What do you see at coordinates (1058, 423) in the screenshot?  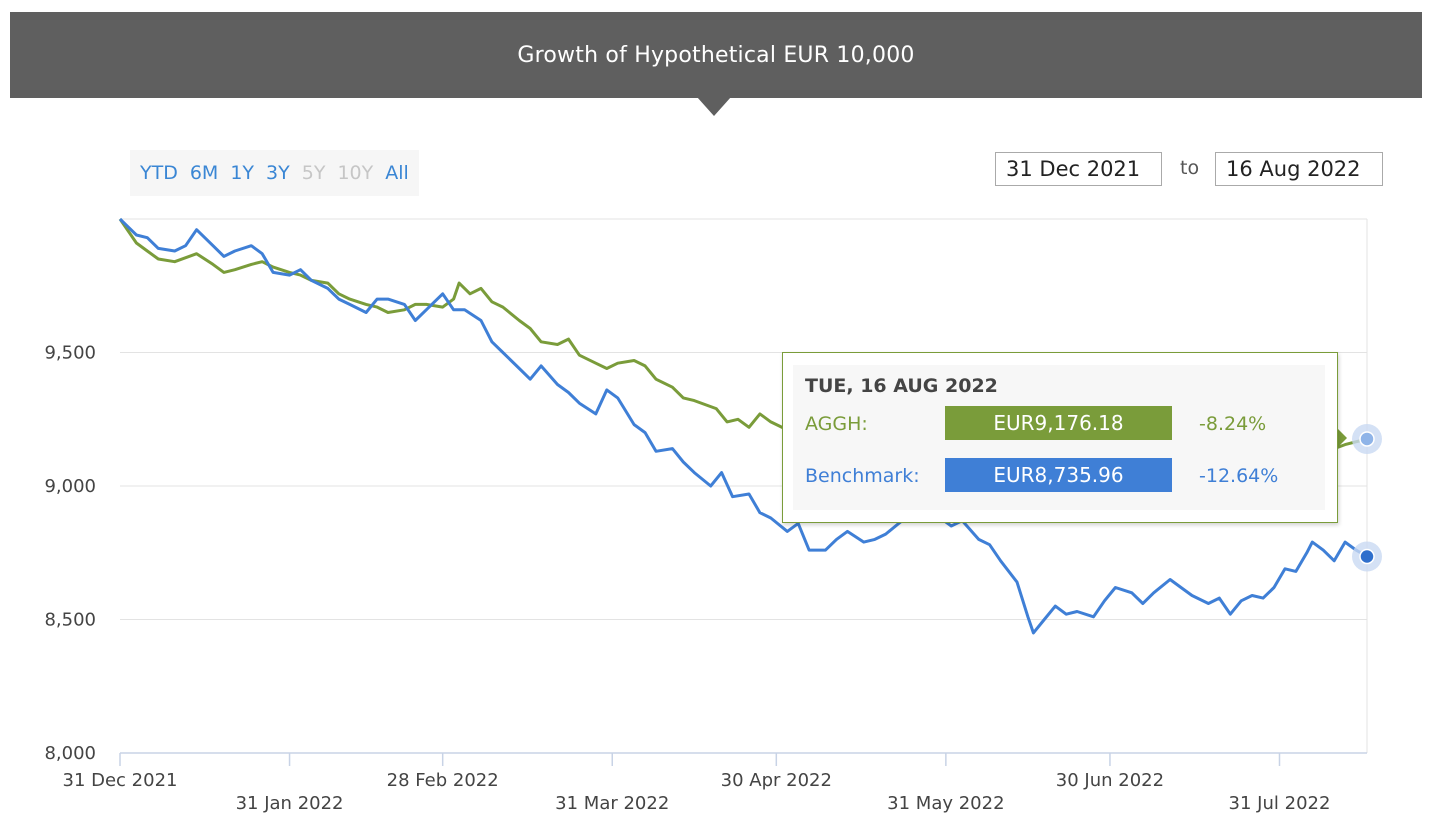 I see `tooltip-aggh-value: EUR9,176.18` at bounding box center [1058, 423].